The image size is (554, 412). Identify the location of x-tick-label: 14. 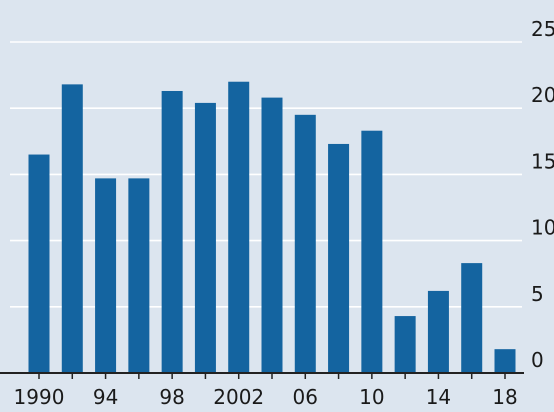
(438, 397).